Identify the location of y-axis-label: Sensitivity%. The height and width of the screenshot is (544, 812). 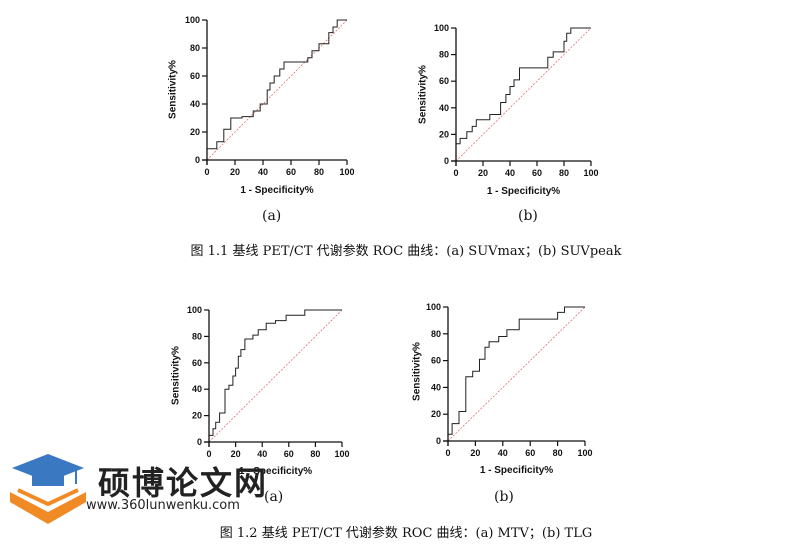
(417, 371).